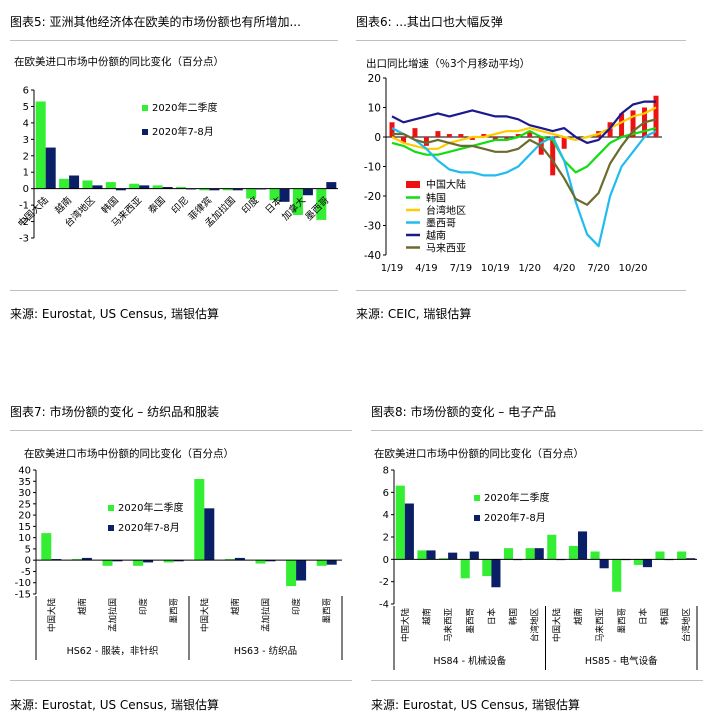 The image size is (715, 718). Describe the element at coordinates (115, 412) in the screenshot. I see `p7-title: 图表7: 市场份额的变化 – 纺织品和服装` at that location.